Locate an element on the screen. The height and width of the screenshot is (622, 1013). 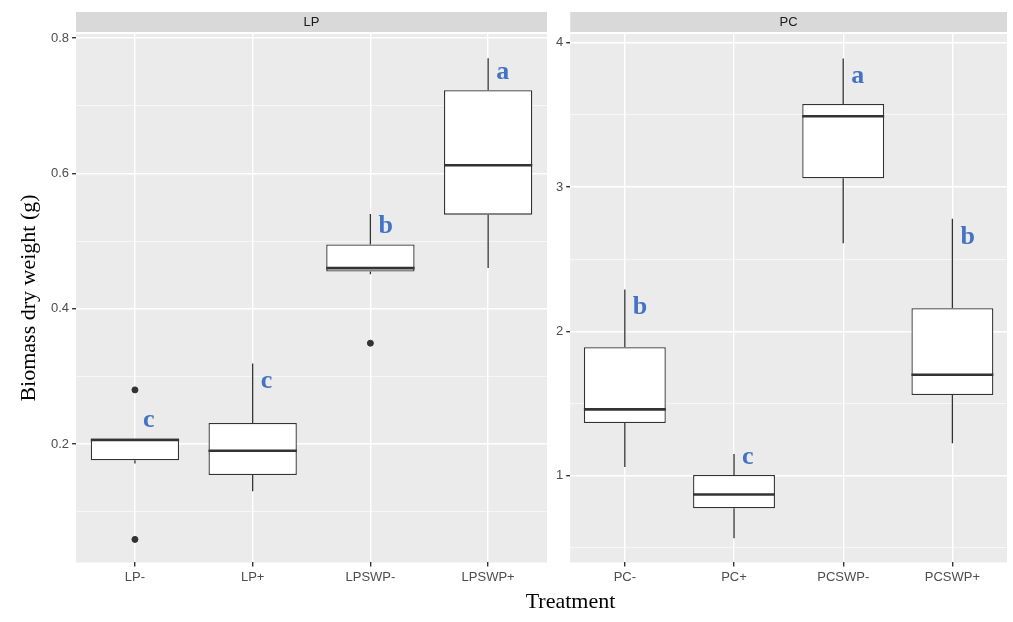
chart-title: LP is located at coordinates (311, 21).